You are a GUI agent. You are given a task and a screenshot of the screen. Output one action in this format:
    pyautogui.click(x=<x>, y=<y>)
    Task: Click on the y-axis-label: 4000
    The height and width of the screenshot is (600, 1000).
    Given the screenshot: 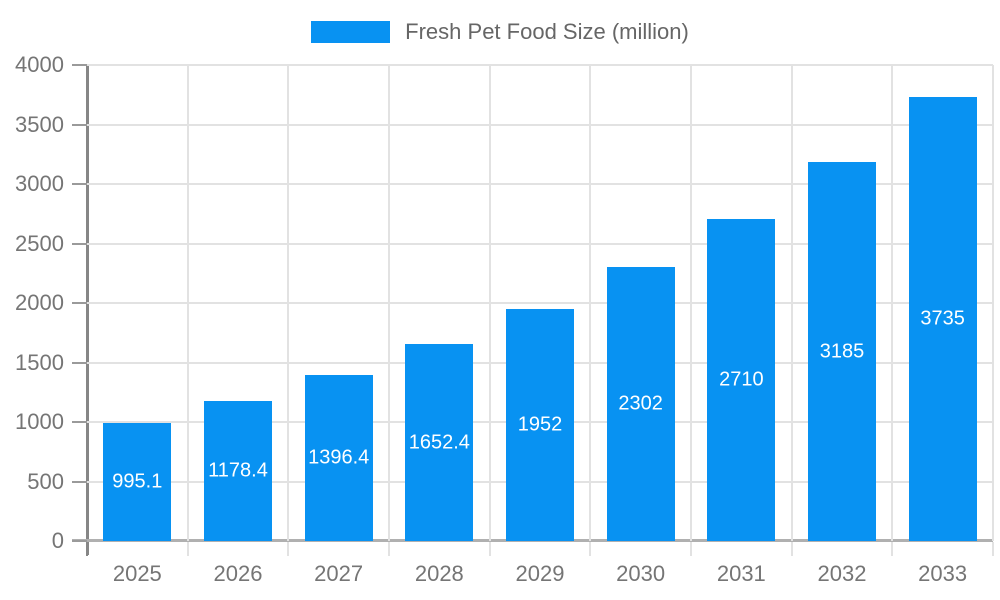 What is the action you would take?
    pyautogui.click(x=39, y=64)
    